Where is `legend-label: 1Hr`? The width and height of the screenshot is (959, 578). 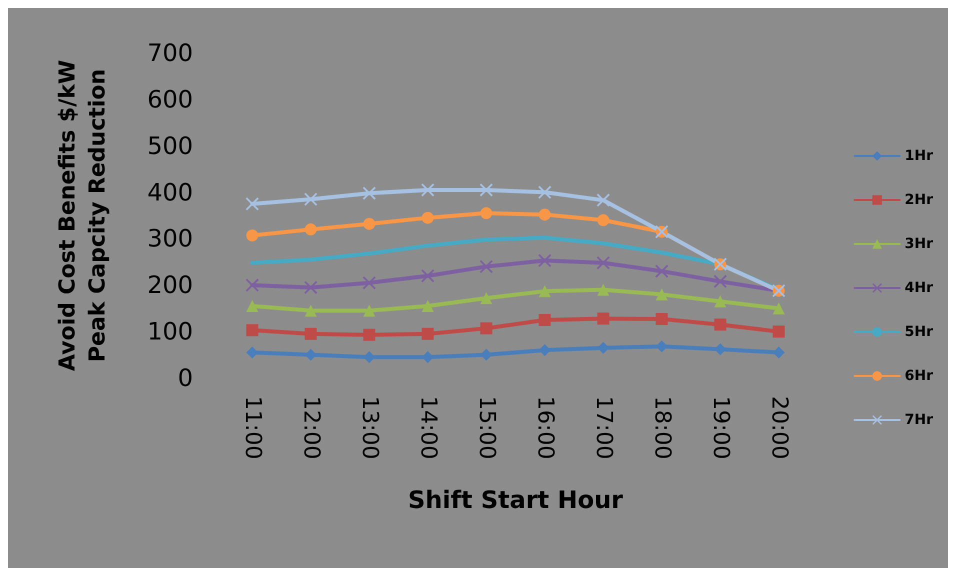
legend-label: 1Hr is located at coordinates (919, 156).